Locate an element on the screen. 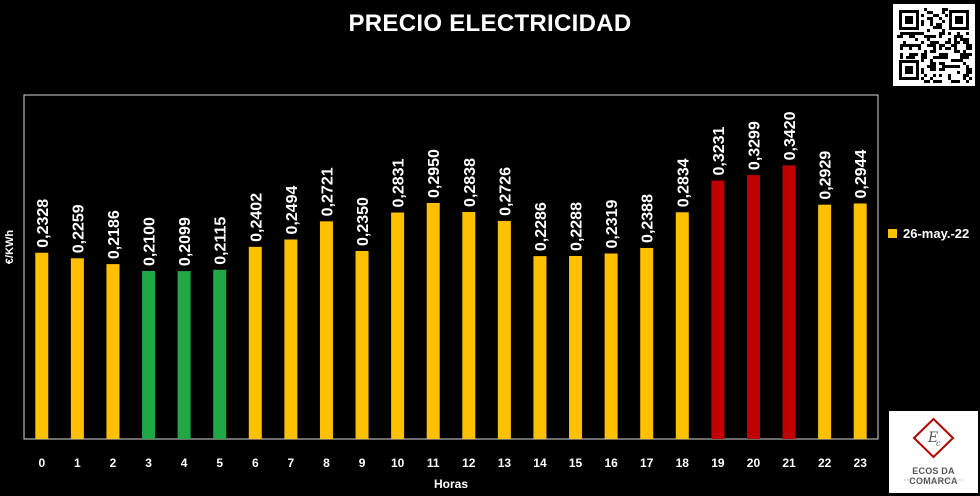 The image size is (980, 496). qr-code-icon is located at coordinates (934, 45).